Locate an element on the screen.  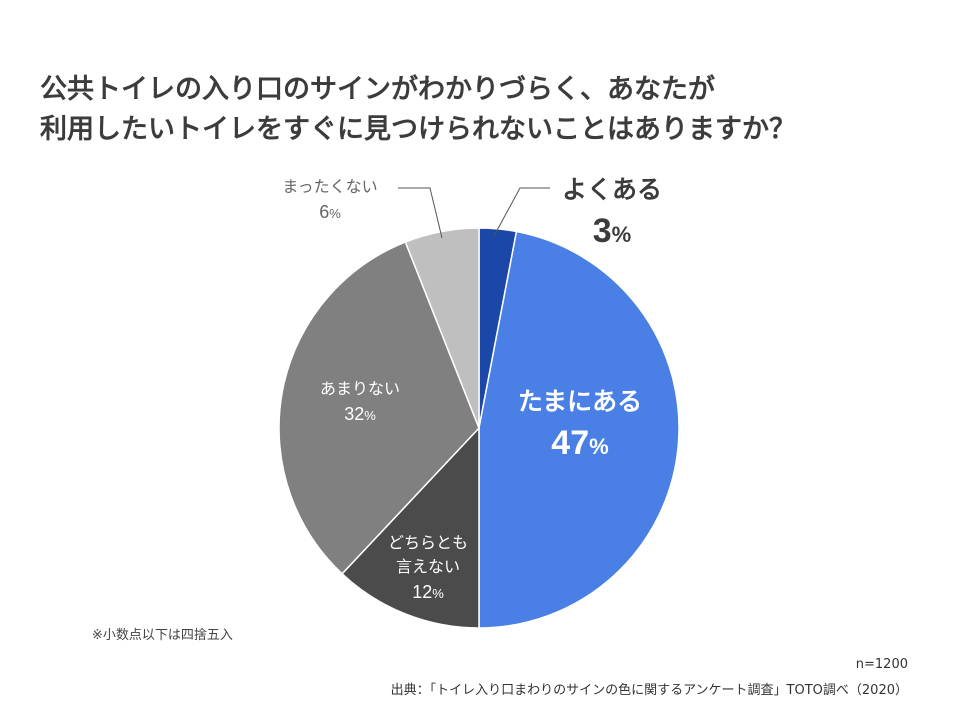
pie-slice-あまりない is located at coordinates (379, 408).